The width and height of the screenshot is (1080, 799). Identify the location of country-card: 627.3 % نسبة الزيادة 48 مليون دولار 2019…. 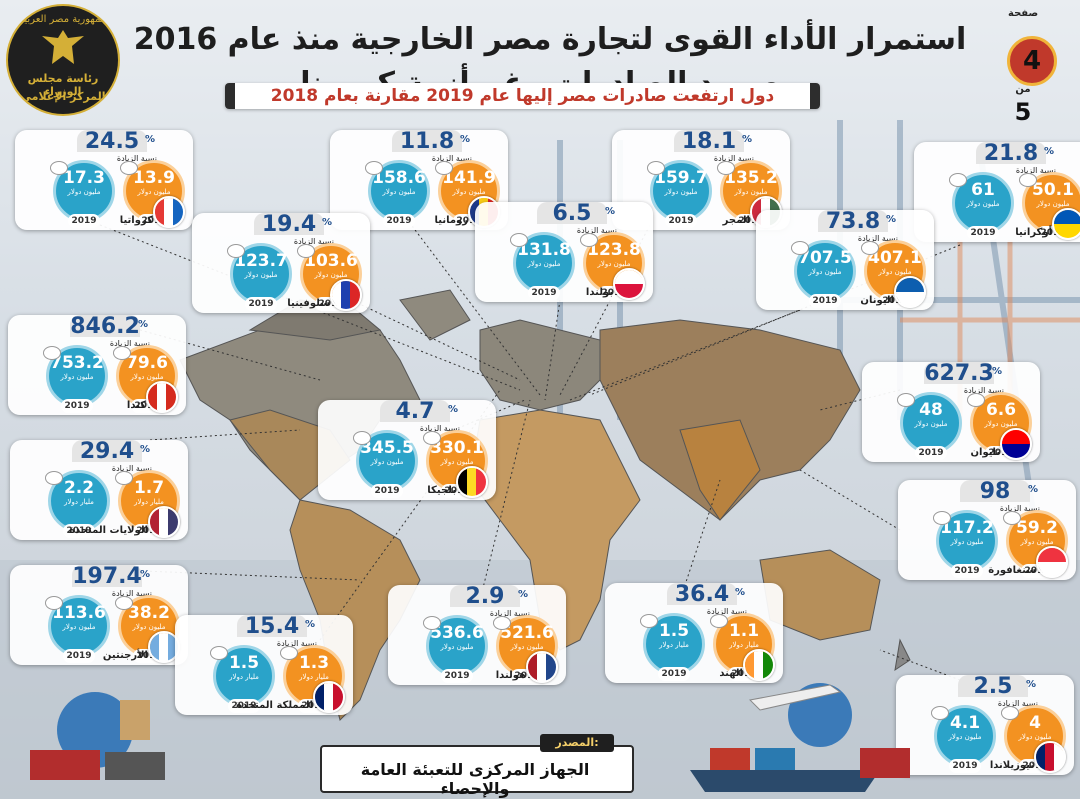
(951, 412).